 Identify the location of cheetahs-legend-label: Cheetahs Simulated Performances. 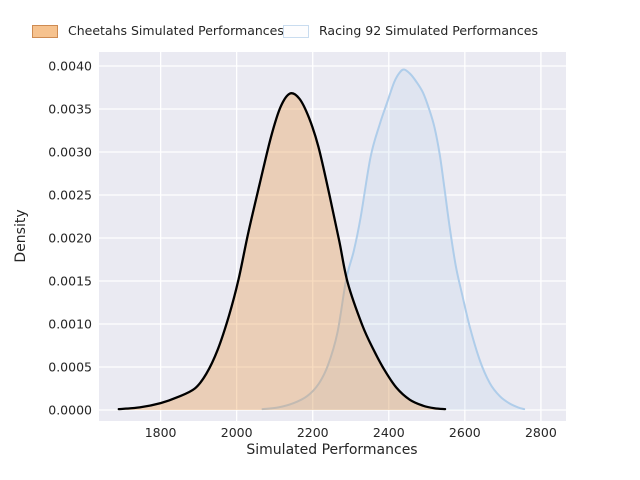
(176, 31).